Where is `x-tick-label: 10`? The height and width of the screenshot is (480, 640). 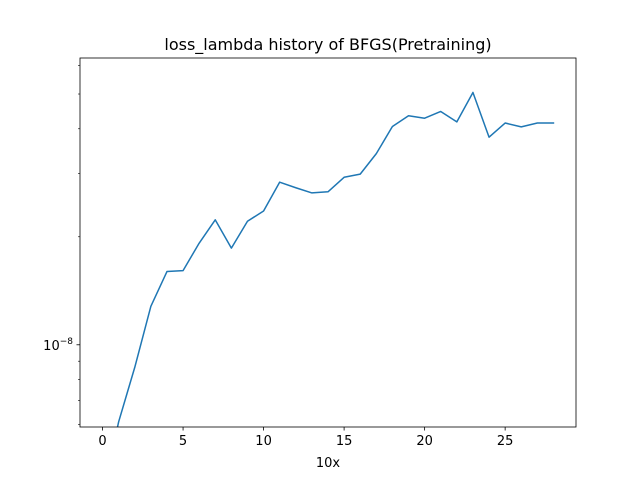 x-tick-label: 10 is located at coordinates (263, 441).